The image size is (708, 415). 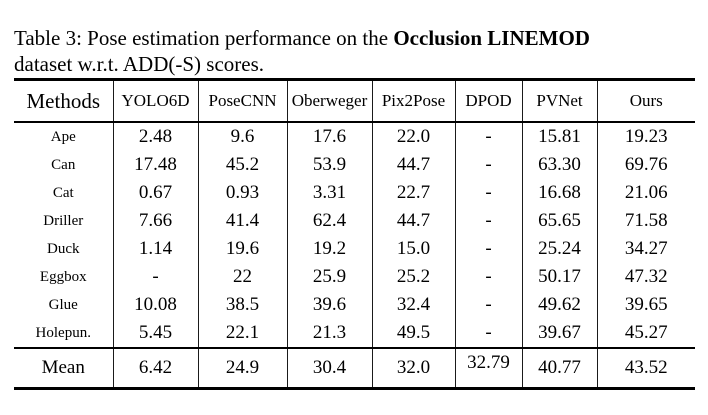 I want to click on cell-ape-ours: 19.23, so click(x=645, y=136).